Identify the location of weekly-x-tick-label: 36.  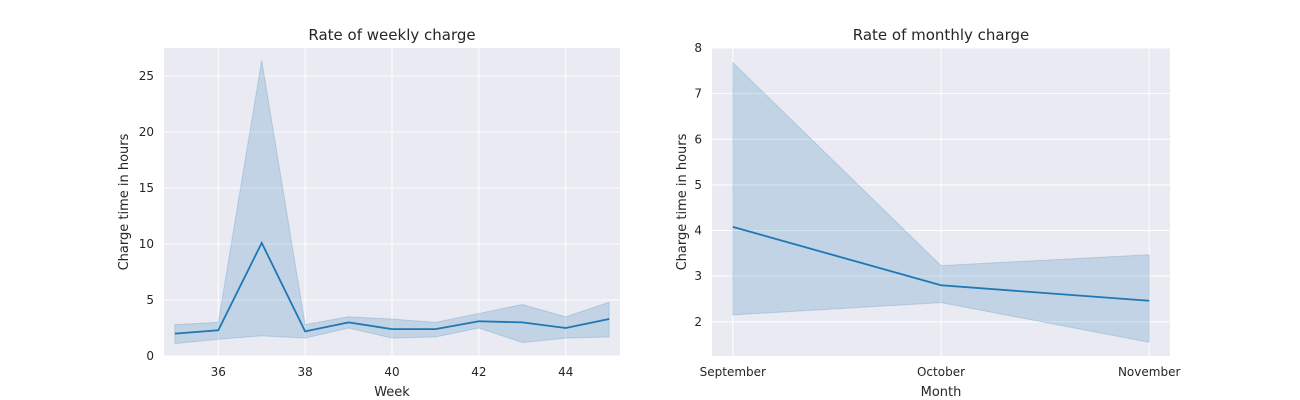
(218, 372).